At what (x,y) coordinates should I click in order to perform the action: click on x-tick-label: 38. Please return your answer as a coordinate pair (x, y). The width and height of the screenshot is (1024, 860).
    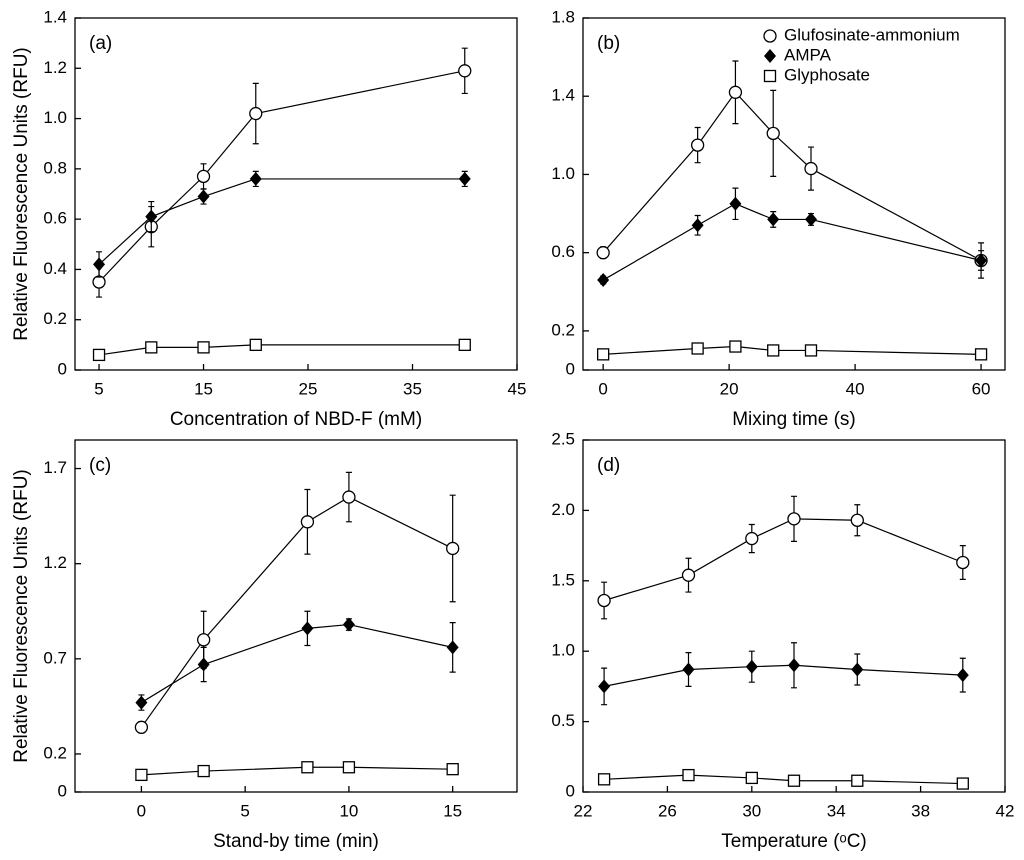
    Looking at the image, I should click on (920, 810).